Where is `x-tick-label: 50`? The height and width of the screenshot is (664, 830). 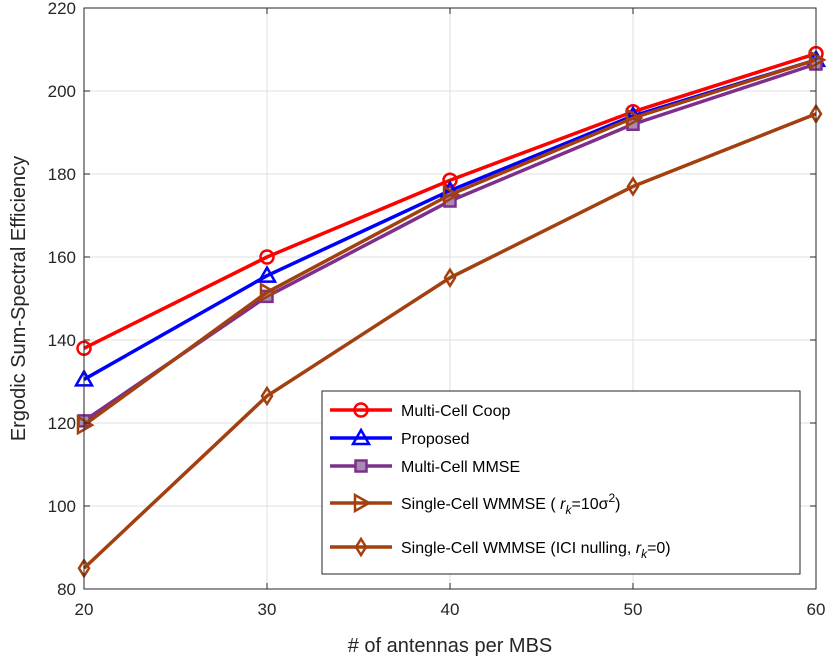 x-tick-label: 50 is located at coordinates (633, 609).